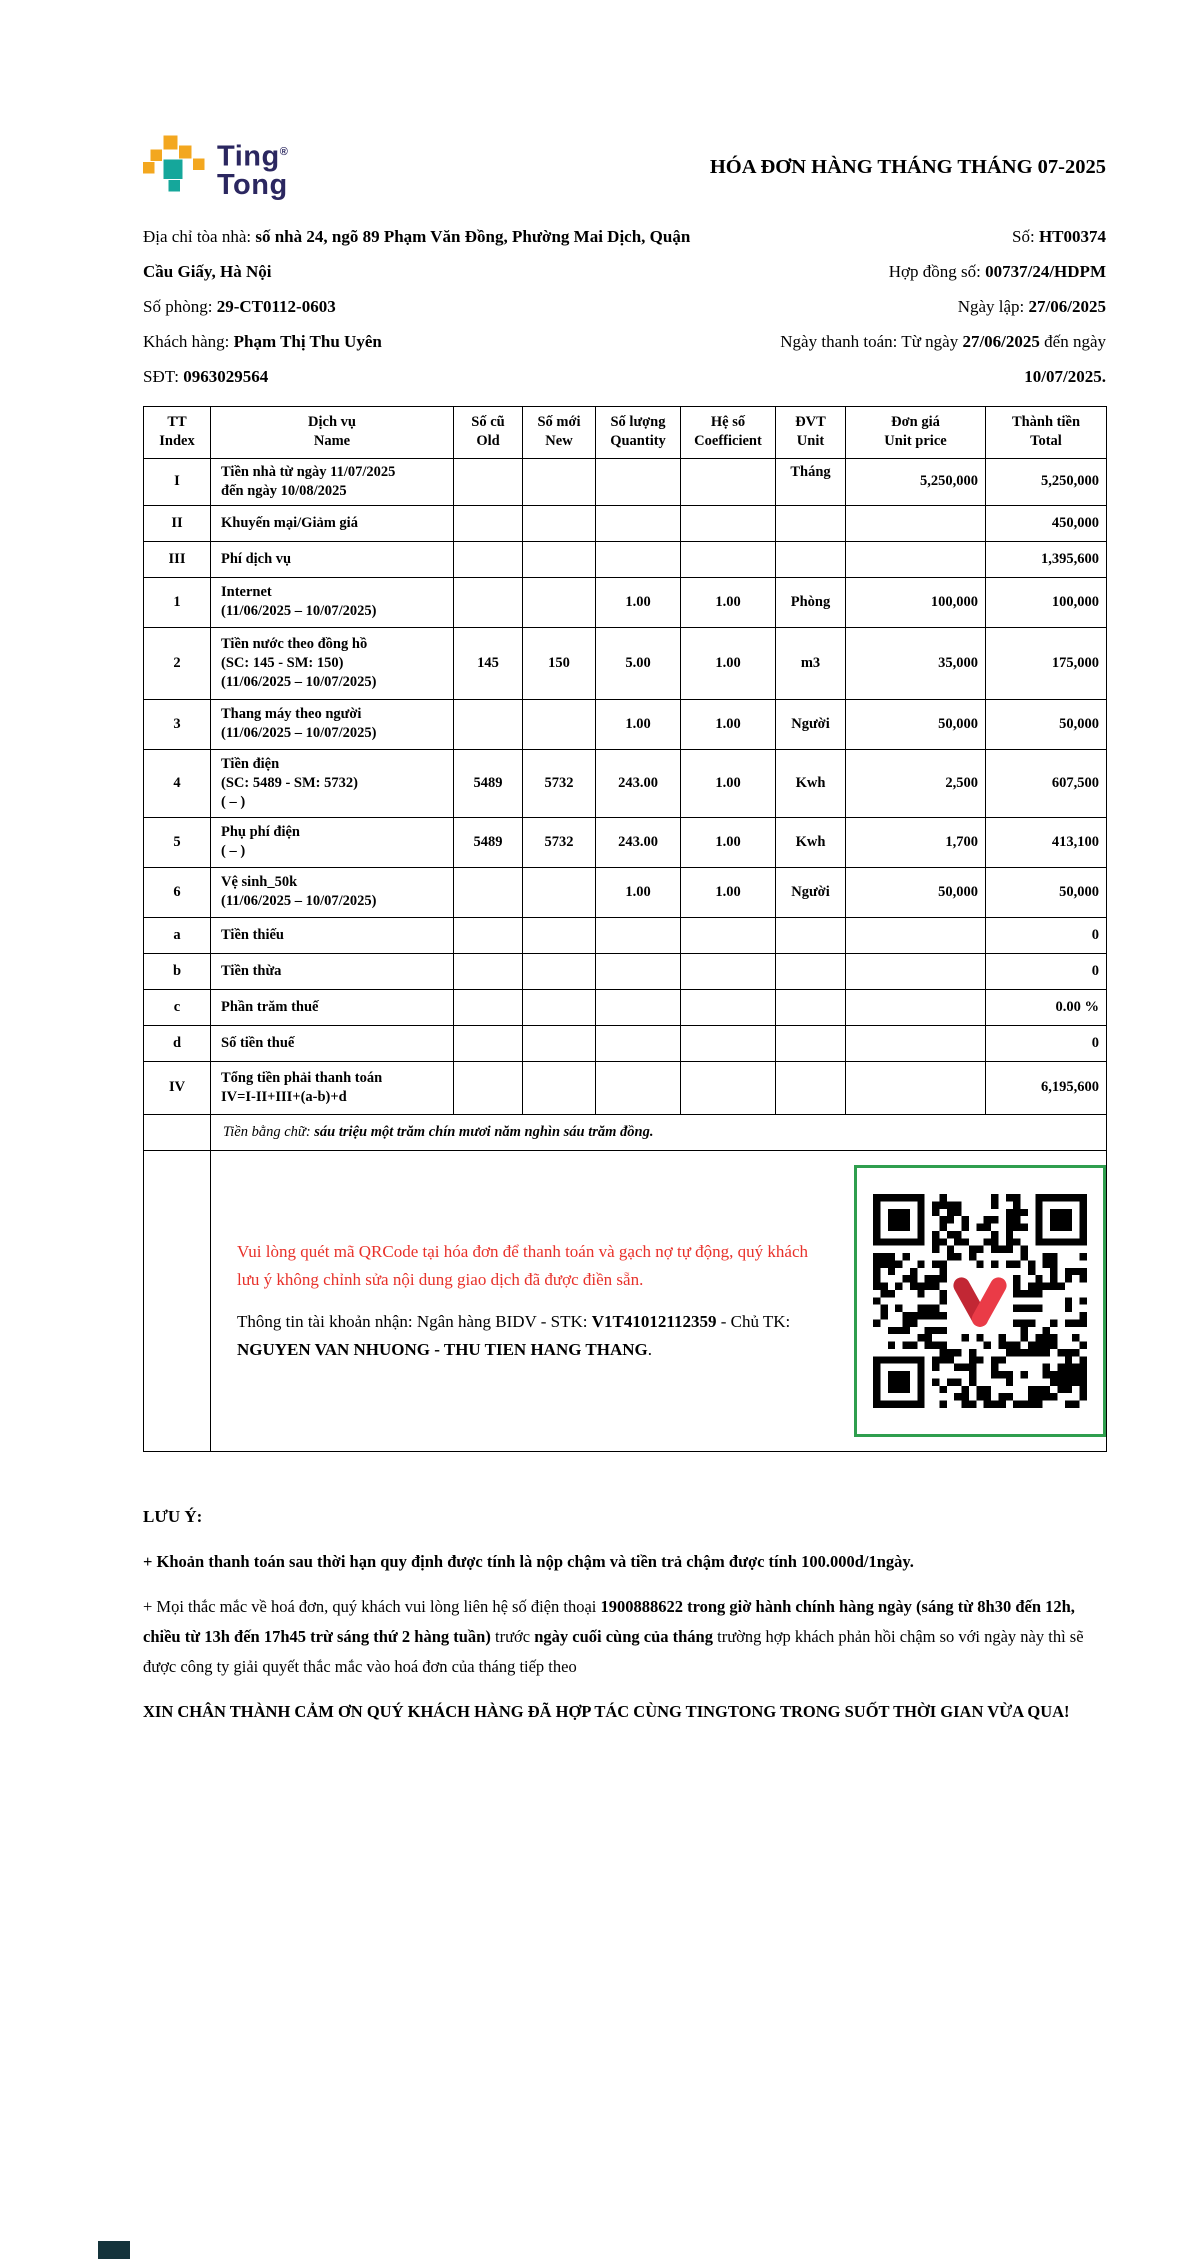  I want to click on next-page-edge, so click(114, 2250).